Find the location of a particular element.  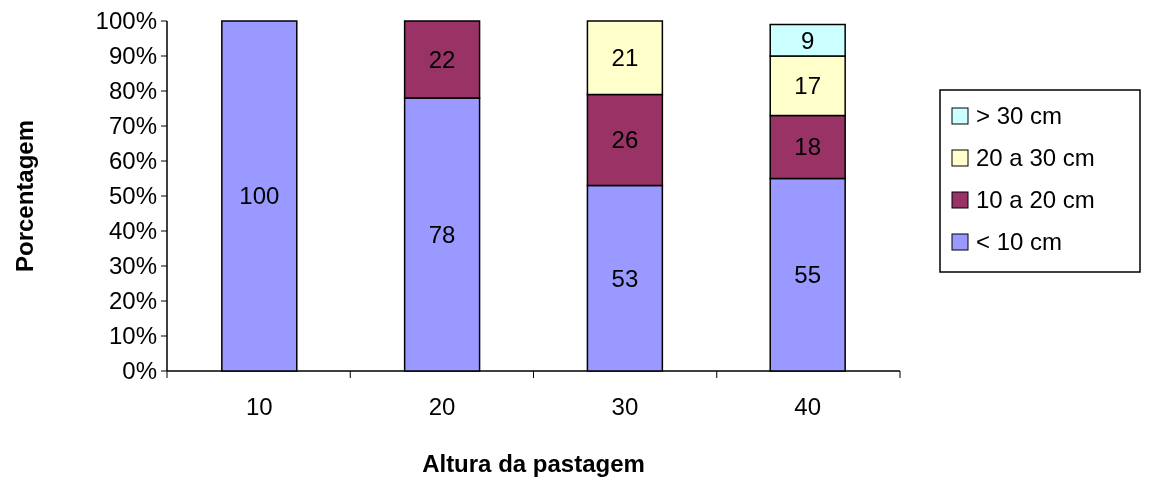

y-tick-label: 100% is located at coordinates (126, 21).